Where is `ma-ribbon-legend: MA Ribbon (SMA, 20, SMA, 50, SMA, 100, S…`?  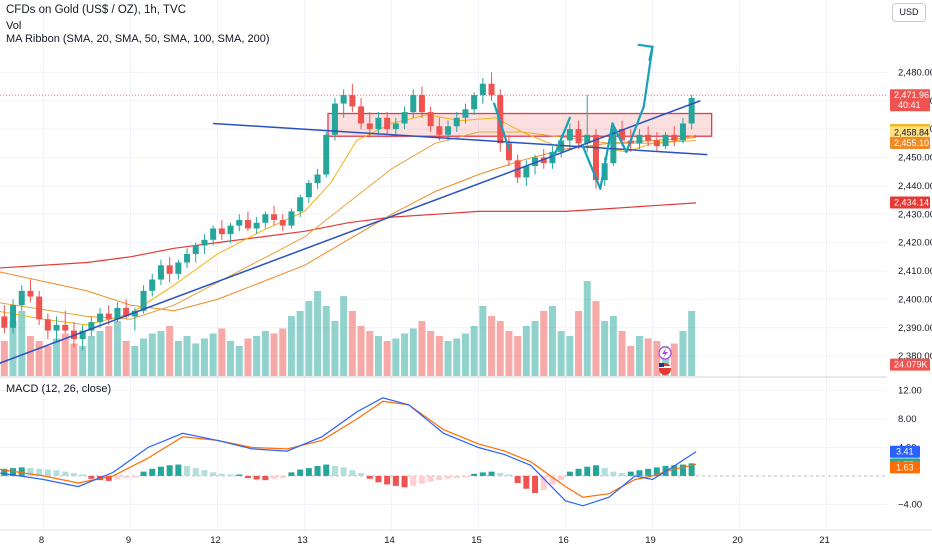
ma-ribbon-legend: MA Ribbon (SMA, 20, SMA, 50, SMA, 100, S… is located at coordinates (138, 39).